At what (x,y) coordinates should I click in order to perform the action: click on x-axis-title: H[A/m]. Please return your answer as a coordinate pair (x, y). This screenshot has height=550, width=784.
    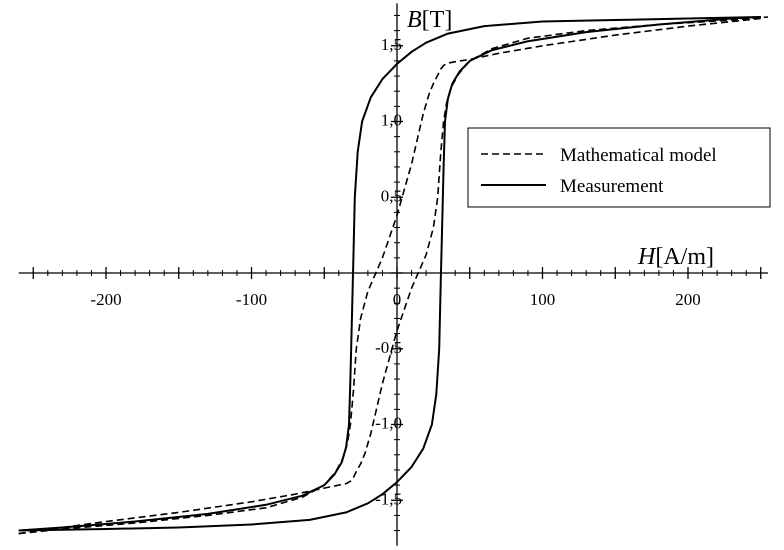
    Looking at the image, I should click on (675, 257).